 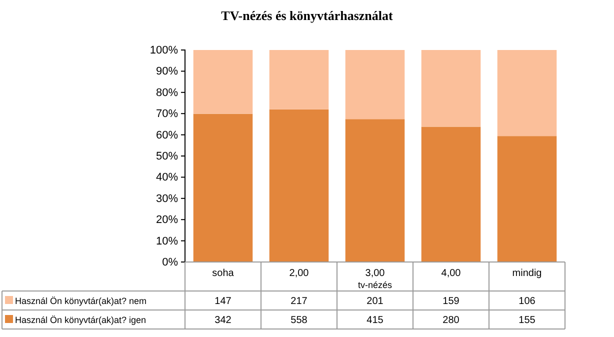 I want to click on text: 159, so click(x=451, y=301).